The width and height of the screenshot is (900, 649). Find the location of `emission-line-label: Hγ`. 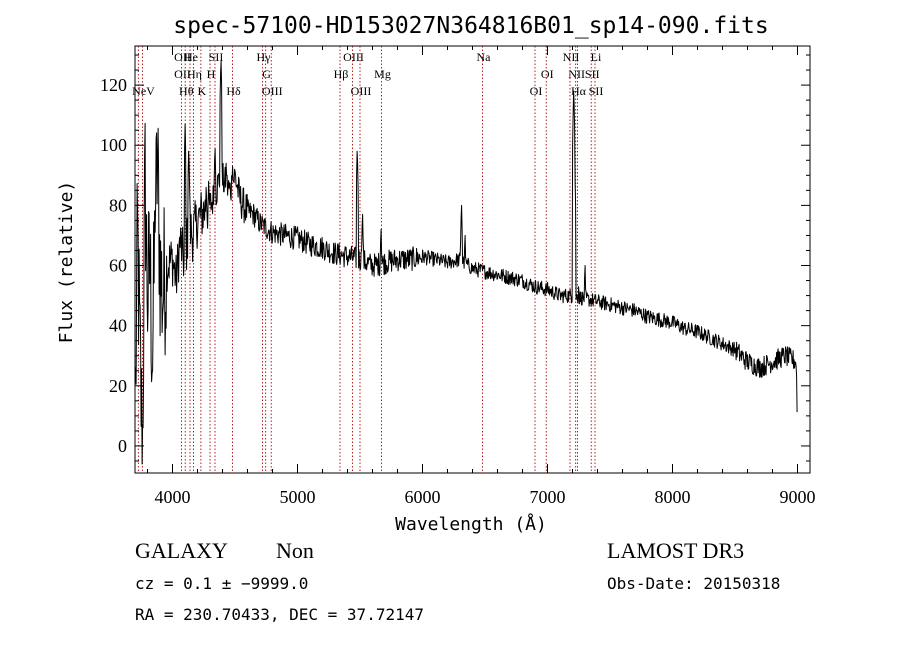

emission-line-label: Hγ is located at coordinates (264, 57).